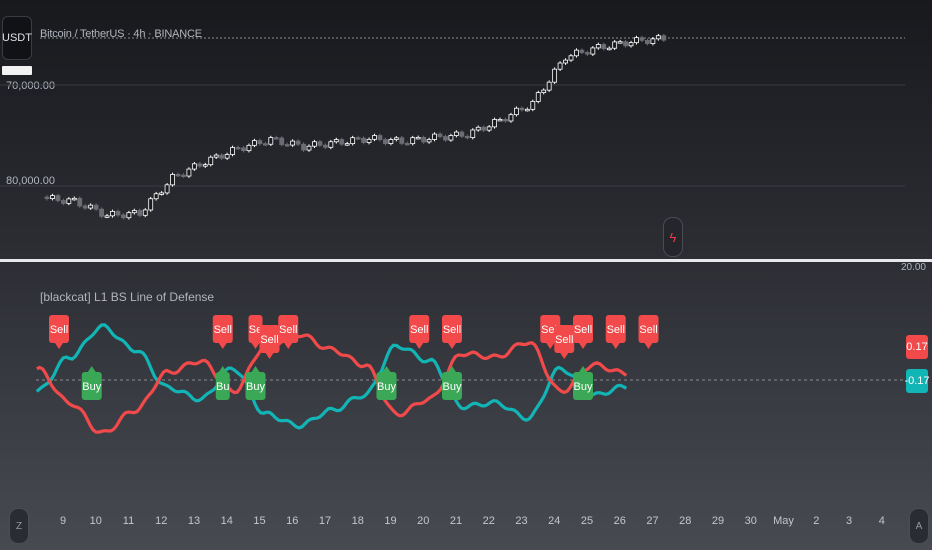  What do you see at coordinates (17, 70) in the screenshot?
I see `symbol-indicator-bar` at bounding box center [17, 70].